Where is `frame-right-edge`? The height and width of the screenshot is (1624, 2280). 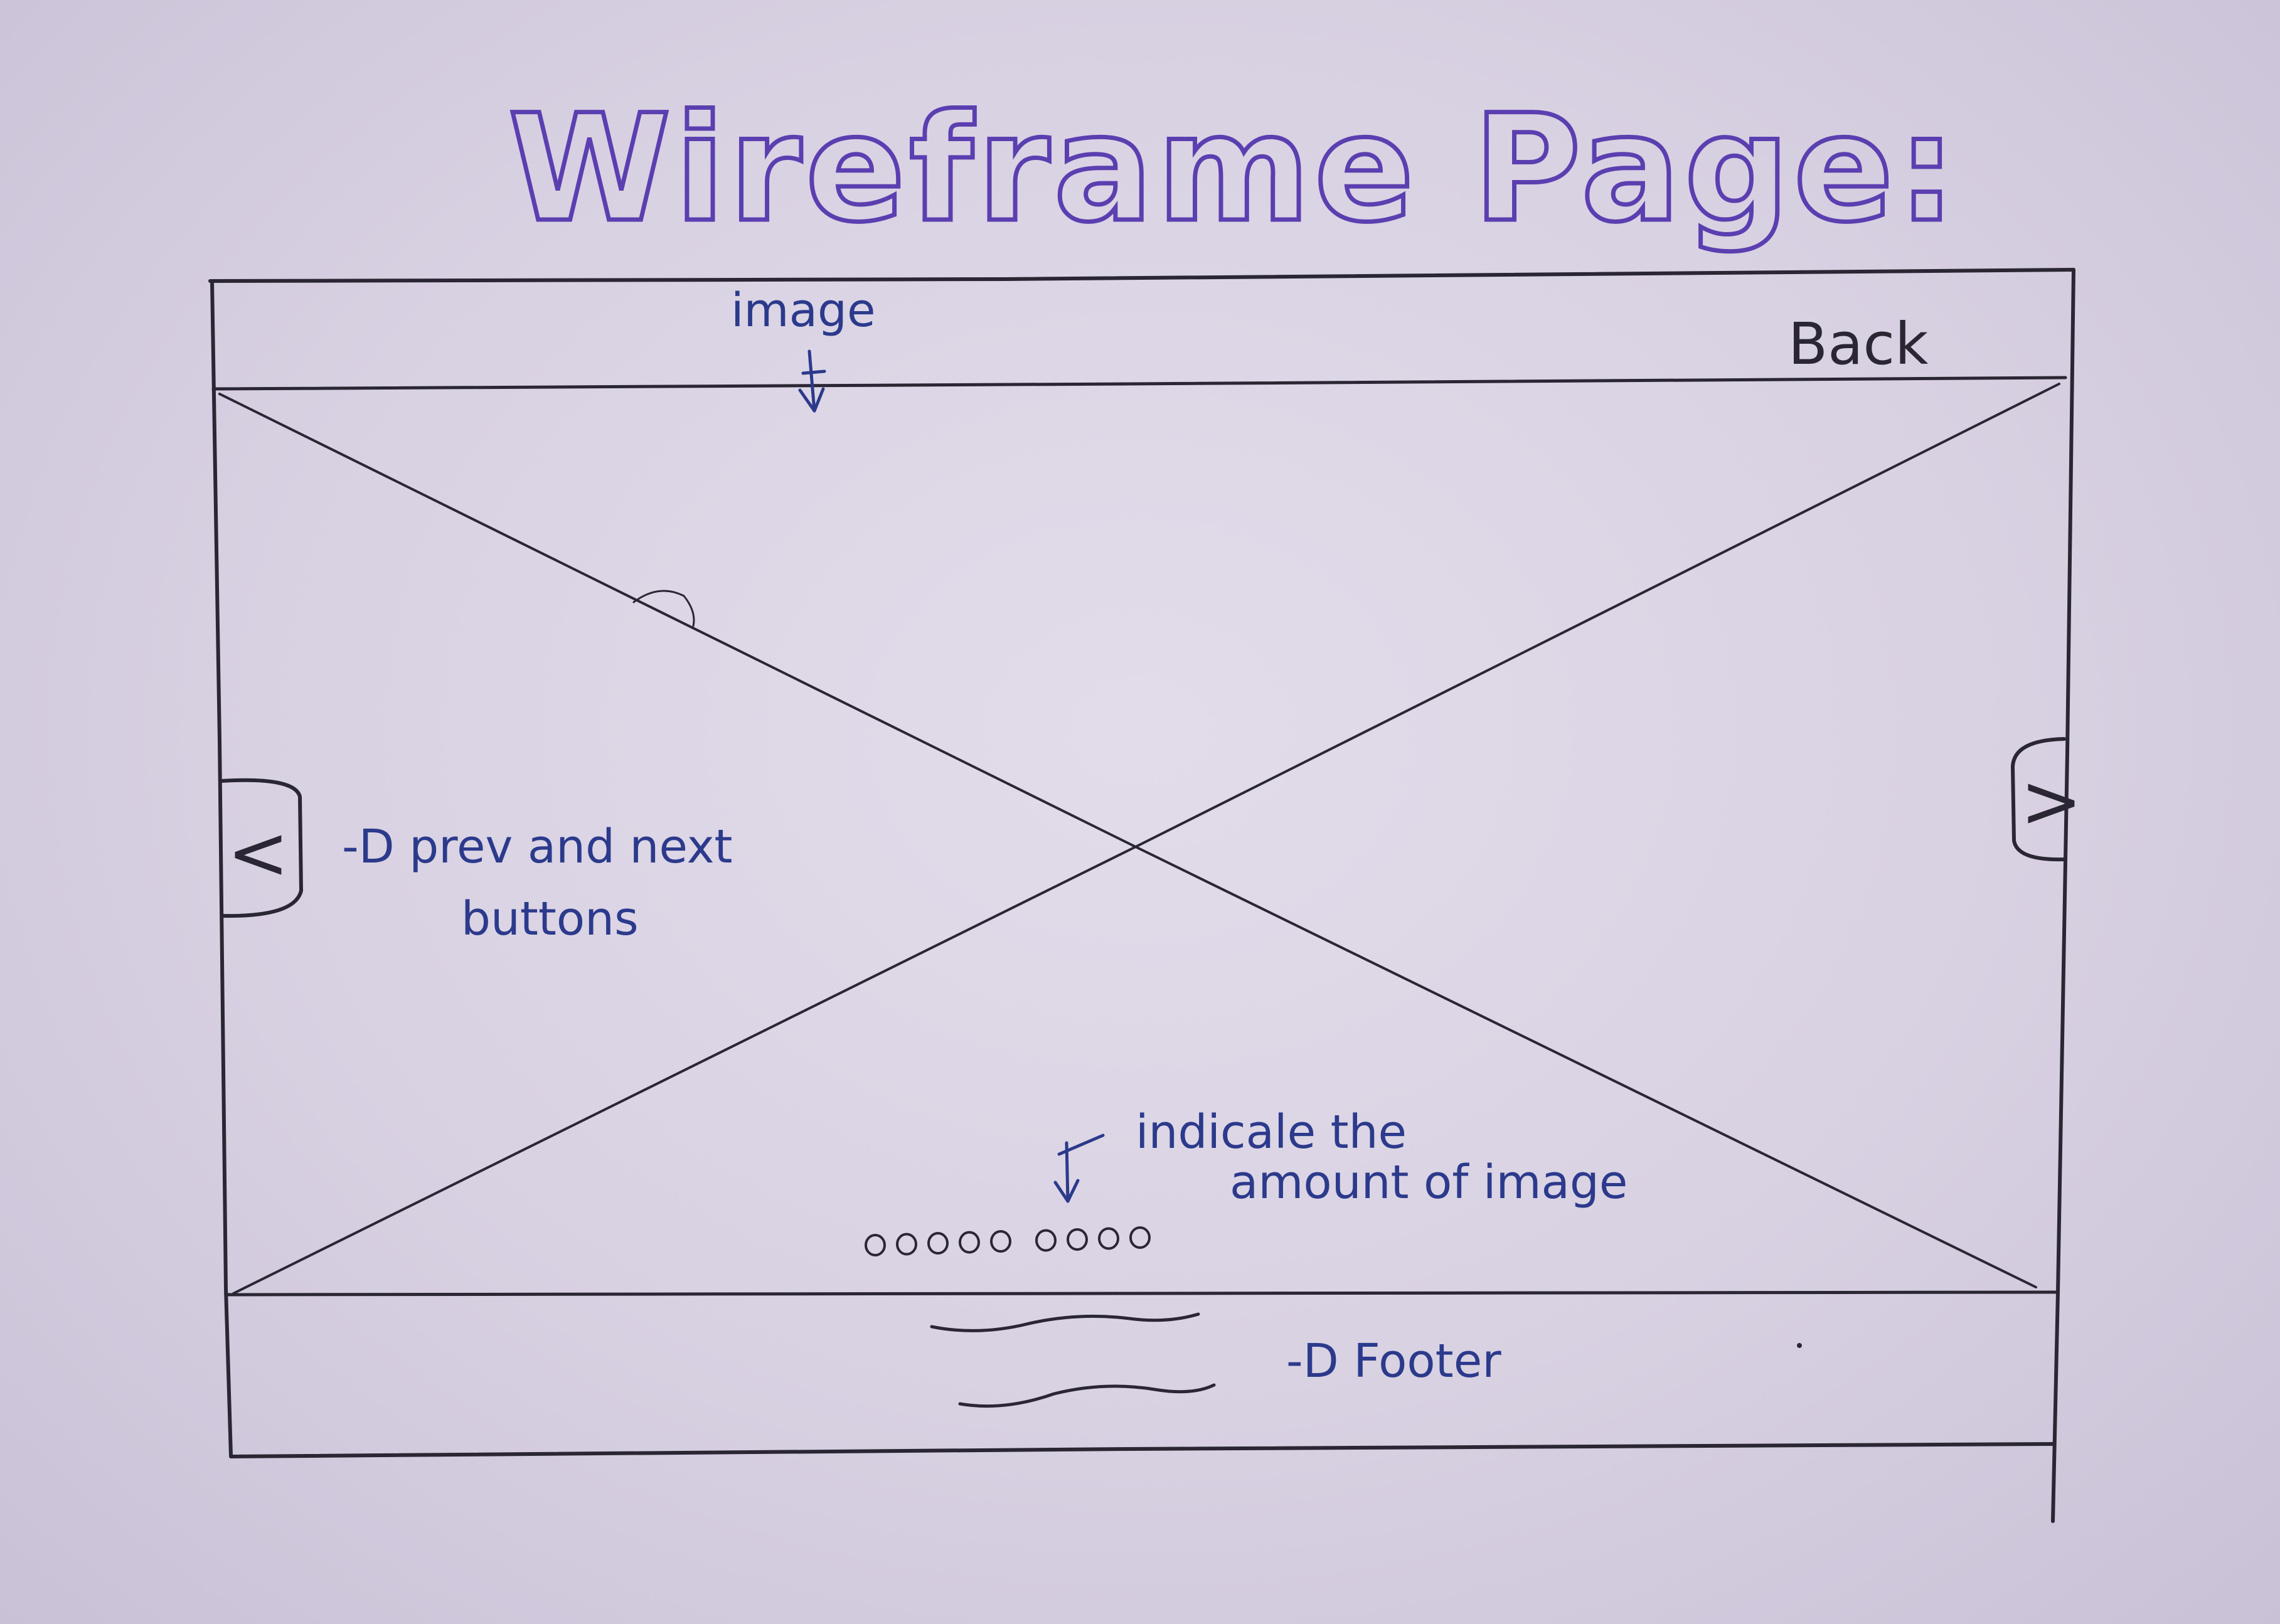
frame-right-edge is located at coordinates (2063, 895).